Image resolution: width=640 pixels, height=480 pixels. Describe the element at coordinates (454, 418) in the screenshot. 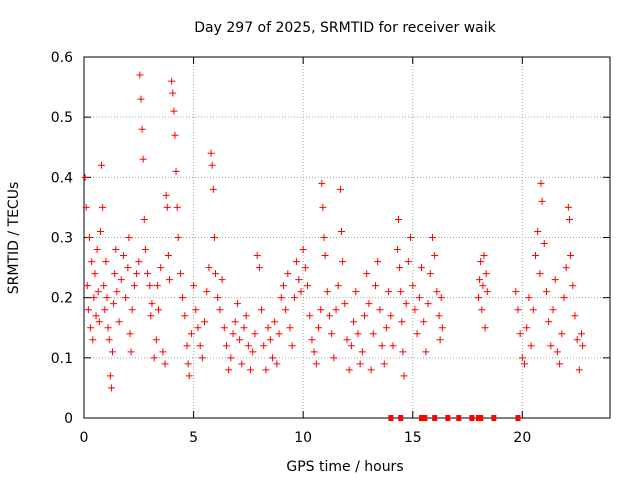

I see `zero-value-markers` at that location.